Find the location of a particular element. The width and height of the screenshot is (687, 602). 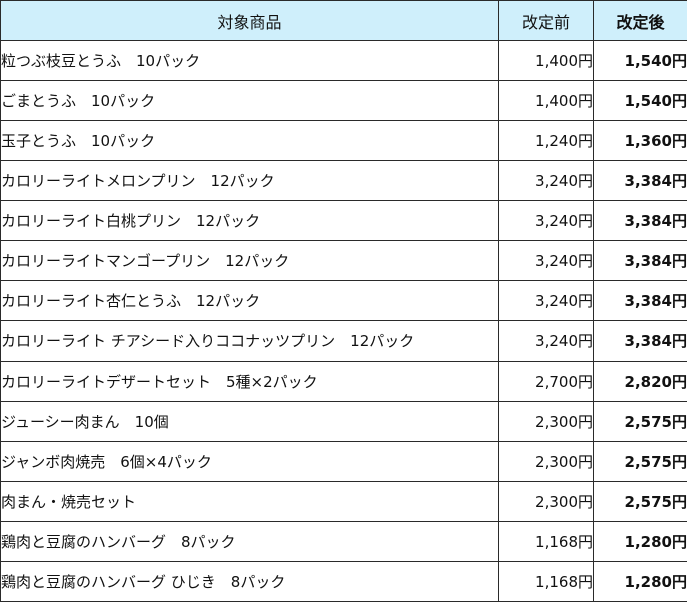

header-row: 対象商品 改定前 改定後 is located at coordinates (343, 20).